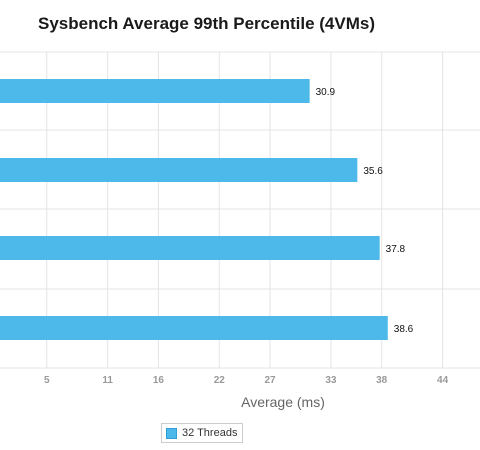 The image size is (480, 450). What do you see at coordinates (331, 380) in the screenshot?
I see `x-tick-label: 33` at bounding box center [331, 380].